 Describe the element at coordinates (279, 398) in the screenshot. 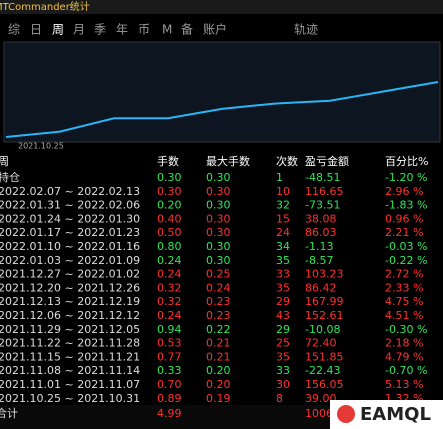

I see `cell: 8` at that location.